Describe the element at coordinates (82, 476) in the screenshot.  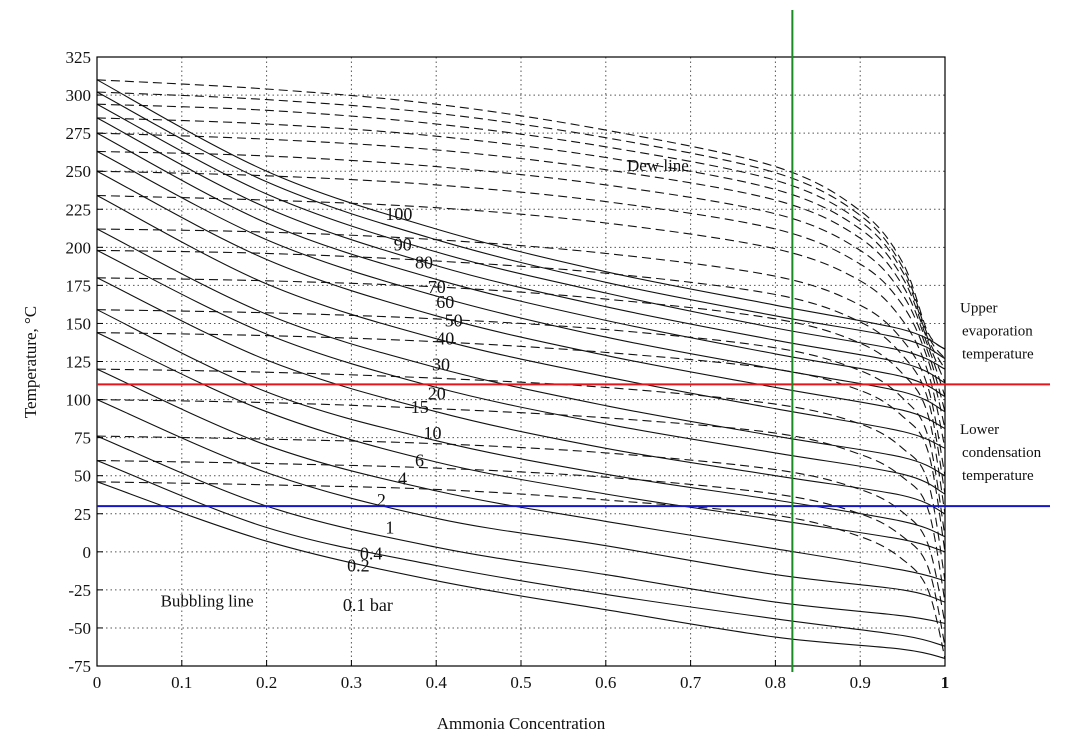
I see `y-tick-label: 50` at that location.